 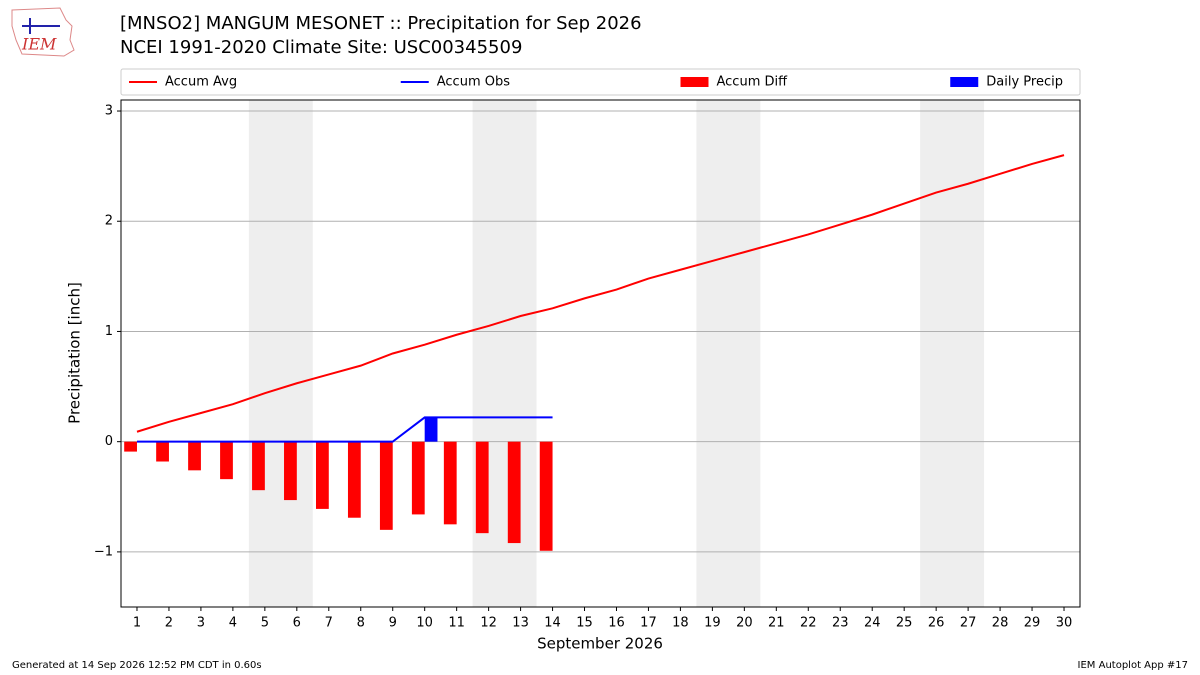 What do you see at coordinates (109, 111) in the screenshot?
I see `y-tick-label: 3` at bounding box center [109, 111].